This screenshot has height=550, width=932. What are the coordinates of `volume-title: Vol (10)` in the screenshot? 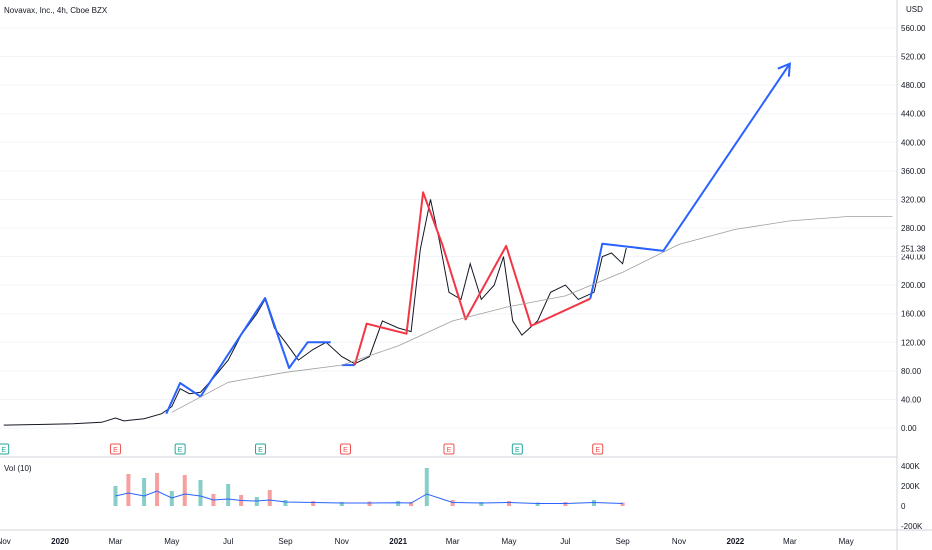 It's located at (18, 468).